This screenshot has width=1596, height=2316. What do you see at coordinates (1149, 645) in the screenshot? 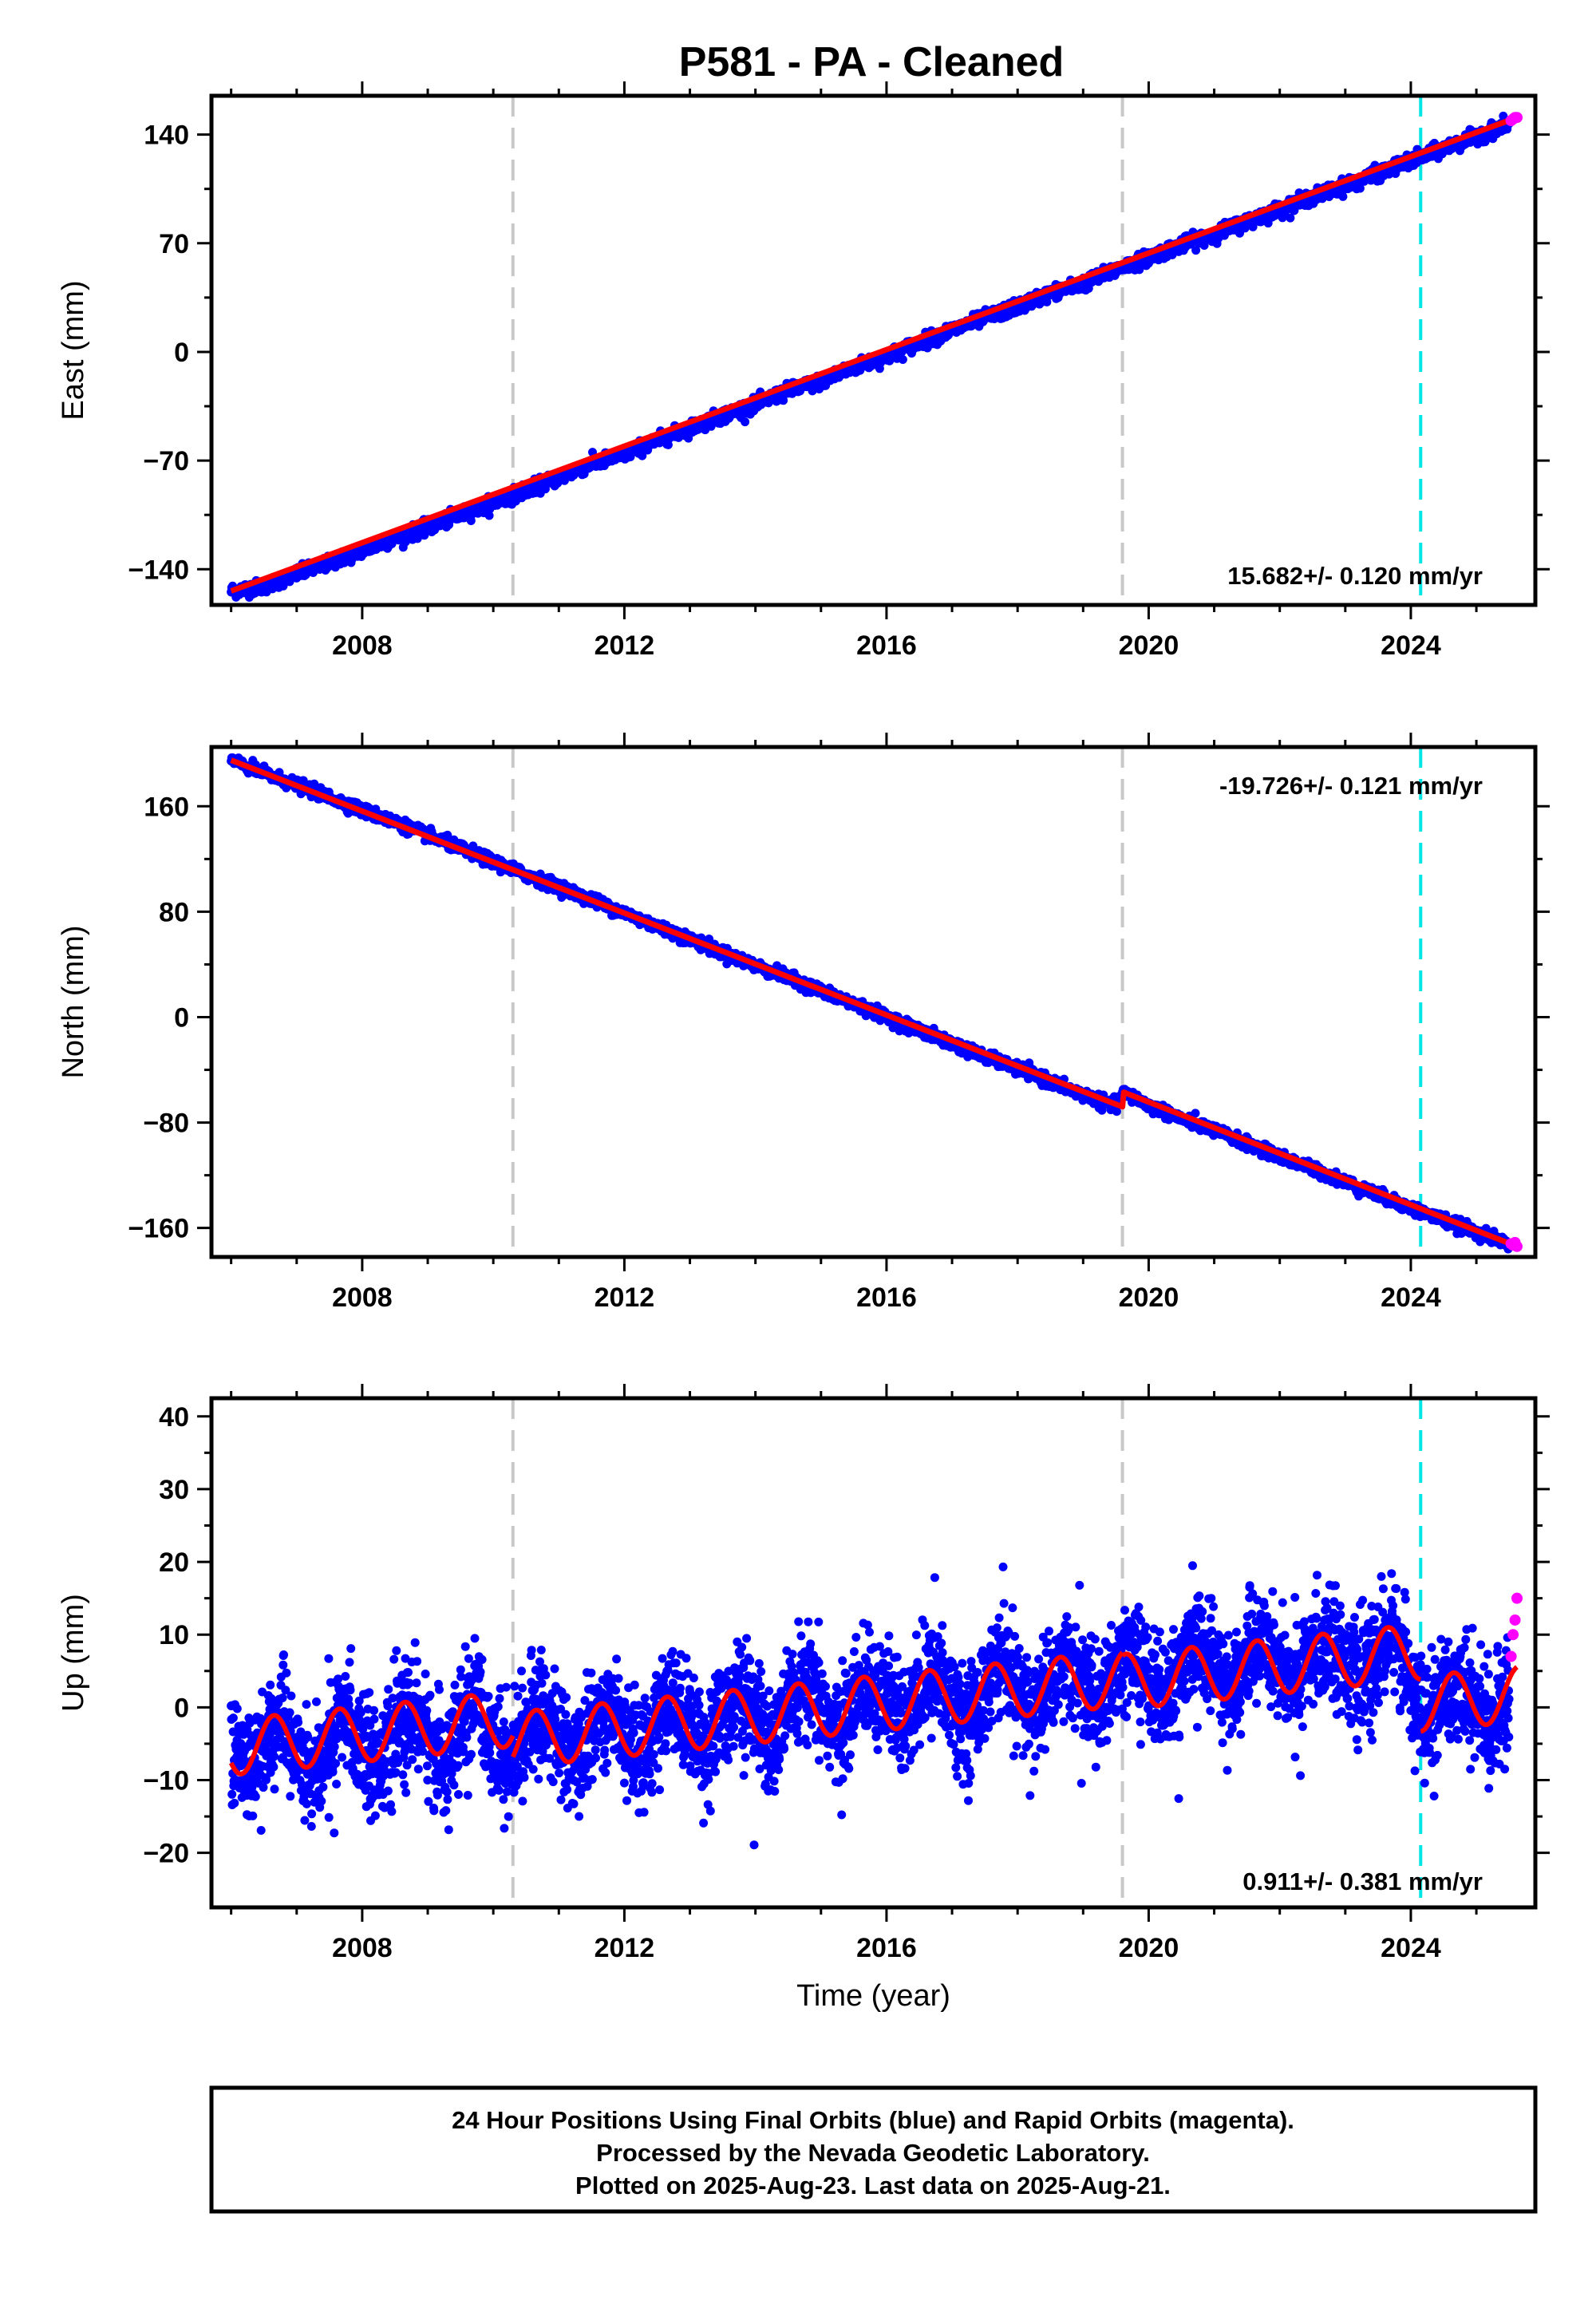
I see `east-x-tick-label: 2020` at bounding box center [1149, 645].